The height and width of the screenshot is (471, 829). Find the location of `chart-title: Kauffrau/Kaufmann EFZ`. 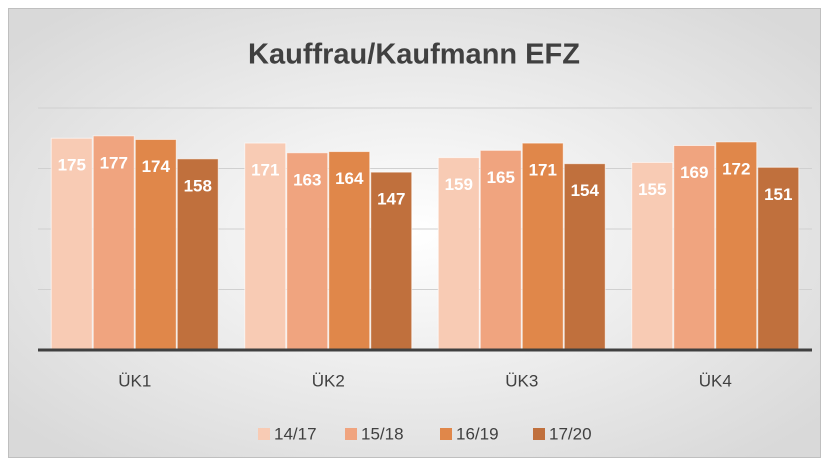

chart-title: Kauffrau/Kaufmann EFZ is located at coordinates (414, 55).